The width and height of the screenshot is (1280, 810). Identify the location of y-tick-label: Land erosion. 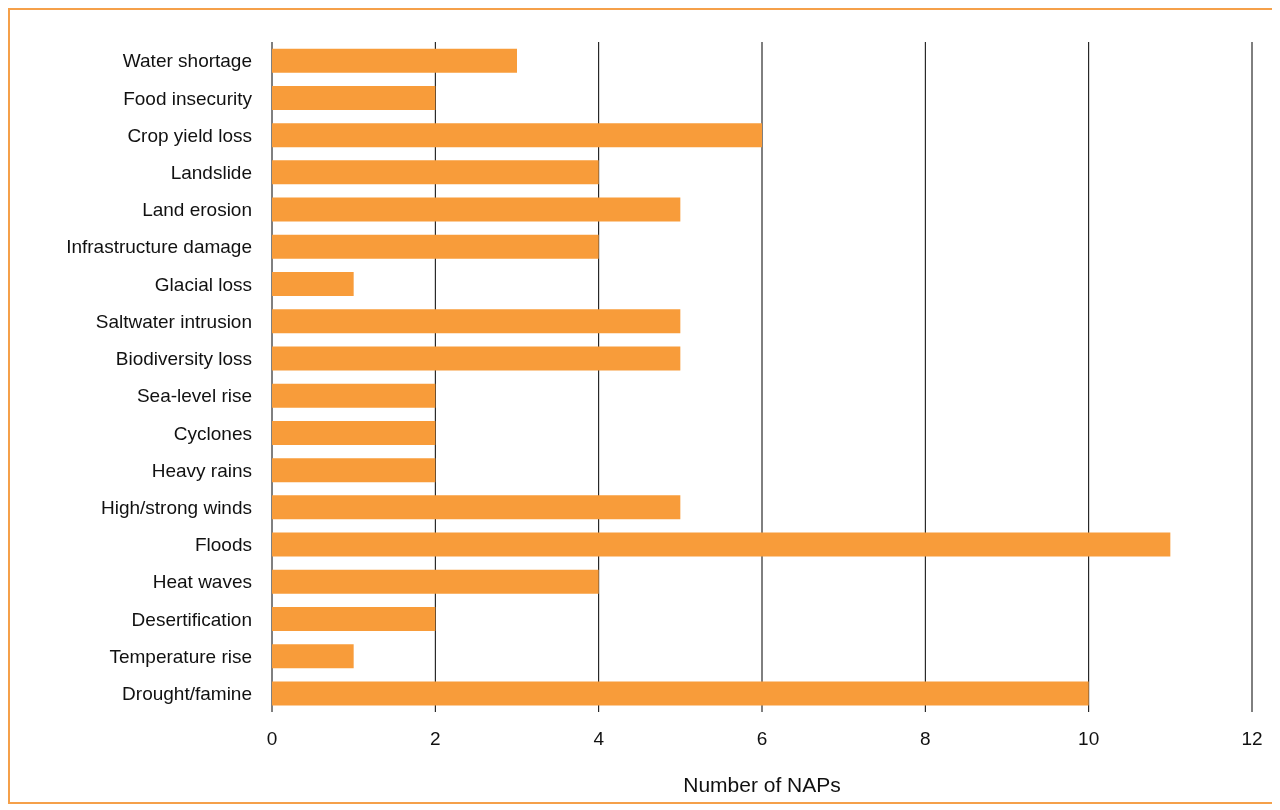
(197, 210).